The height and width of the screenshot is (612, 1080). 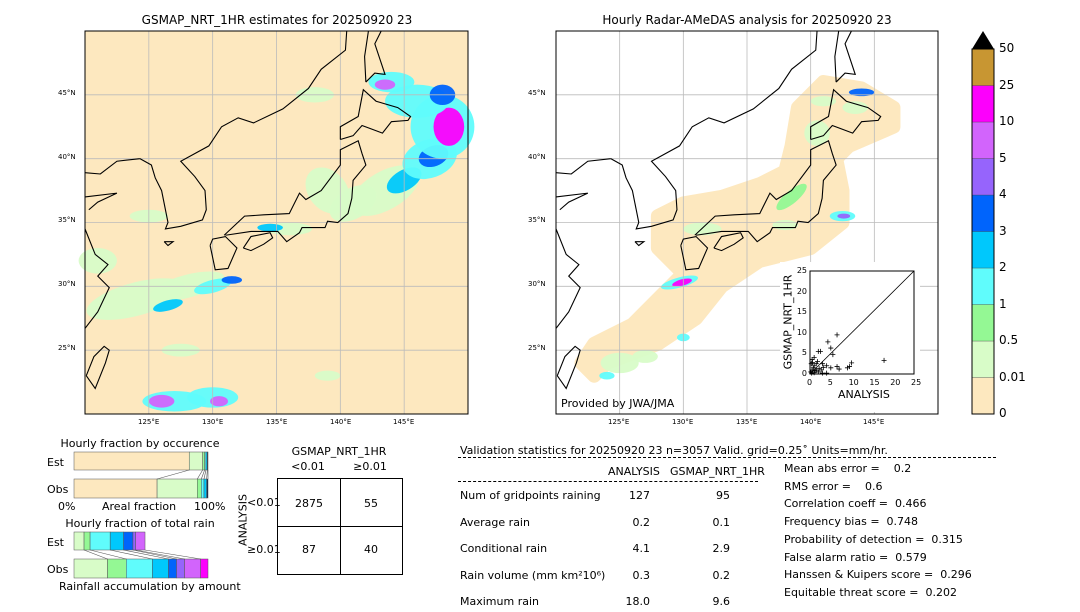 I want to click on scatter-xlabel: ANALYSIS, so click(x=864, y=394).